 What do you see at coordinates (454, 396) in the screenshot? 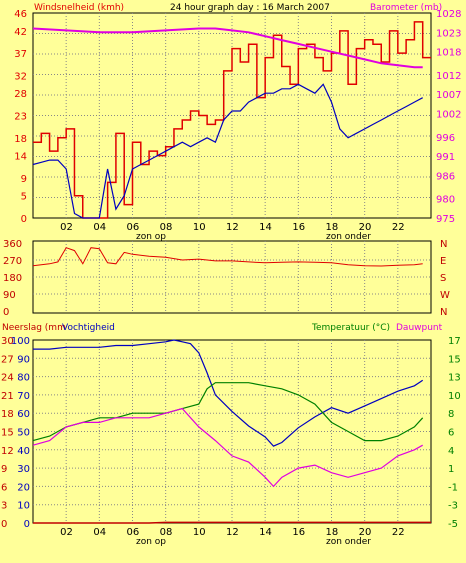
I see `temperature-y-tick-label: 10` at bounding box center [454, 396].